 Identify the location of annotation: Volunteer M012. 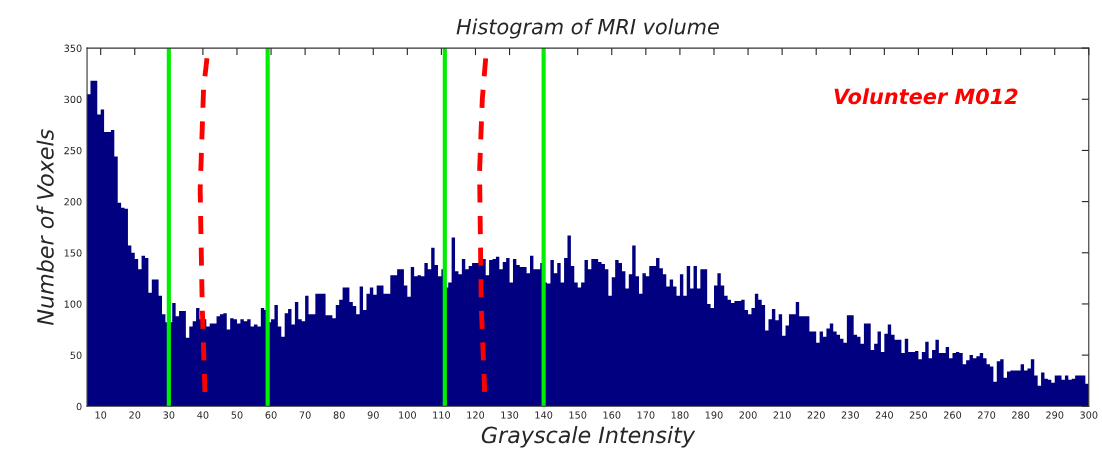
(926, 96).